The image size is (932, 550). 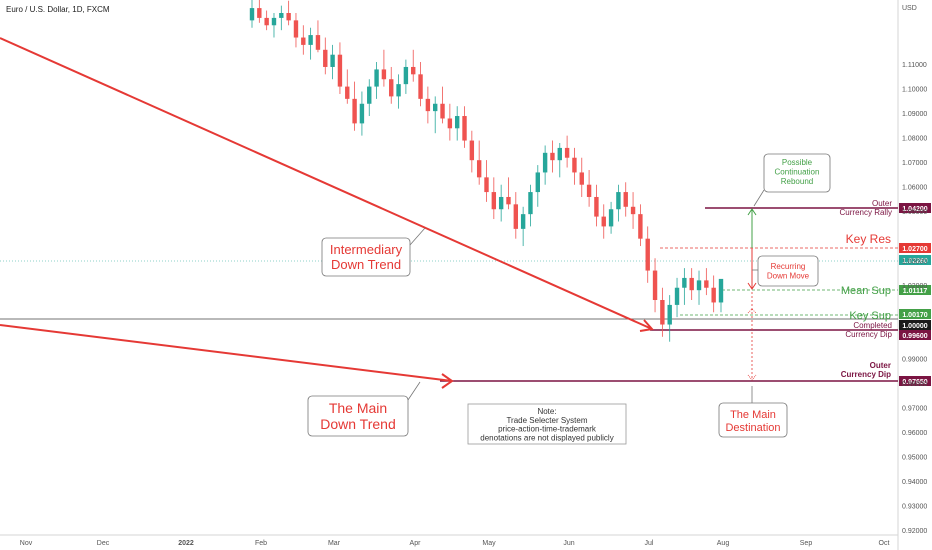 I want to click on badge-parity: 1.00000, so click(x=915, y=325).